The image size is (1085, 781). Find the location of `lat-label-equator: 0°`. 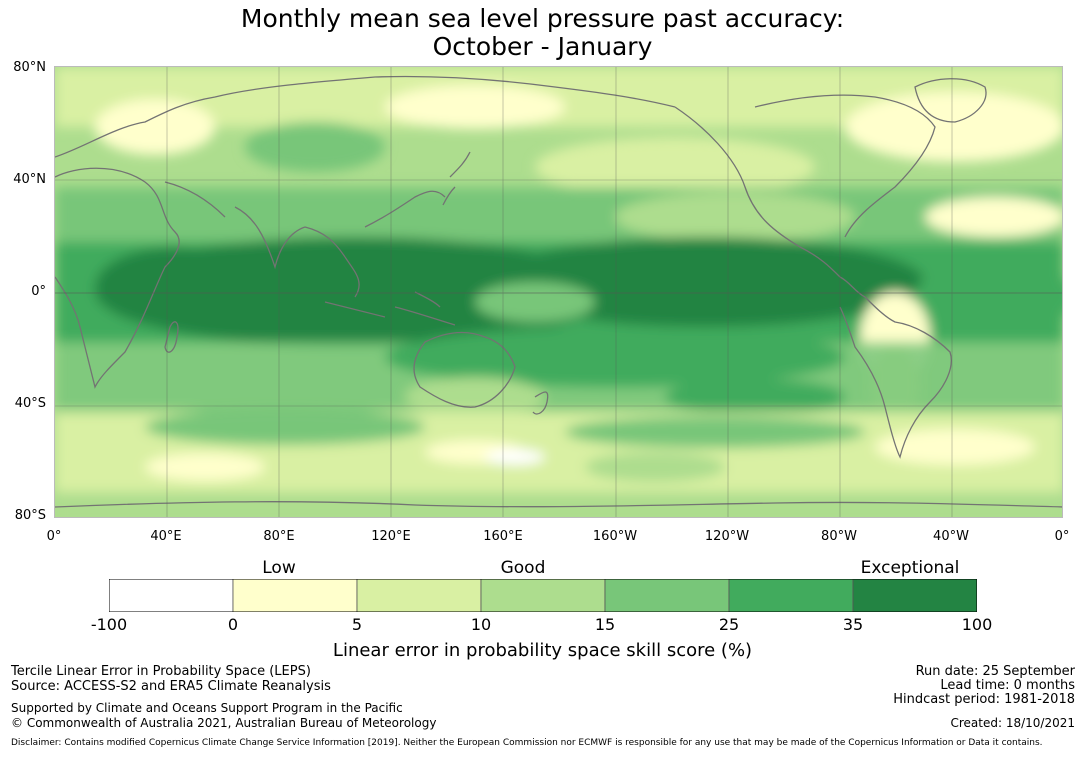

lat-label-equator: 0° is located at coordinates (38, 291).